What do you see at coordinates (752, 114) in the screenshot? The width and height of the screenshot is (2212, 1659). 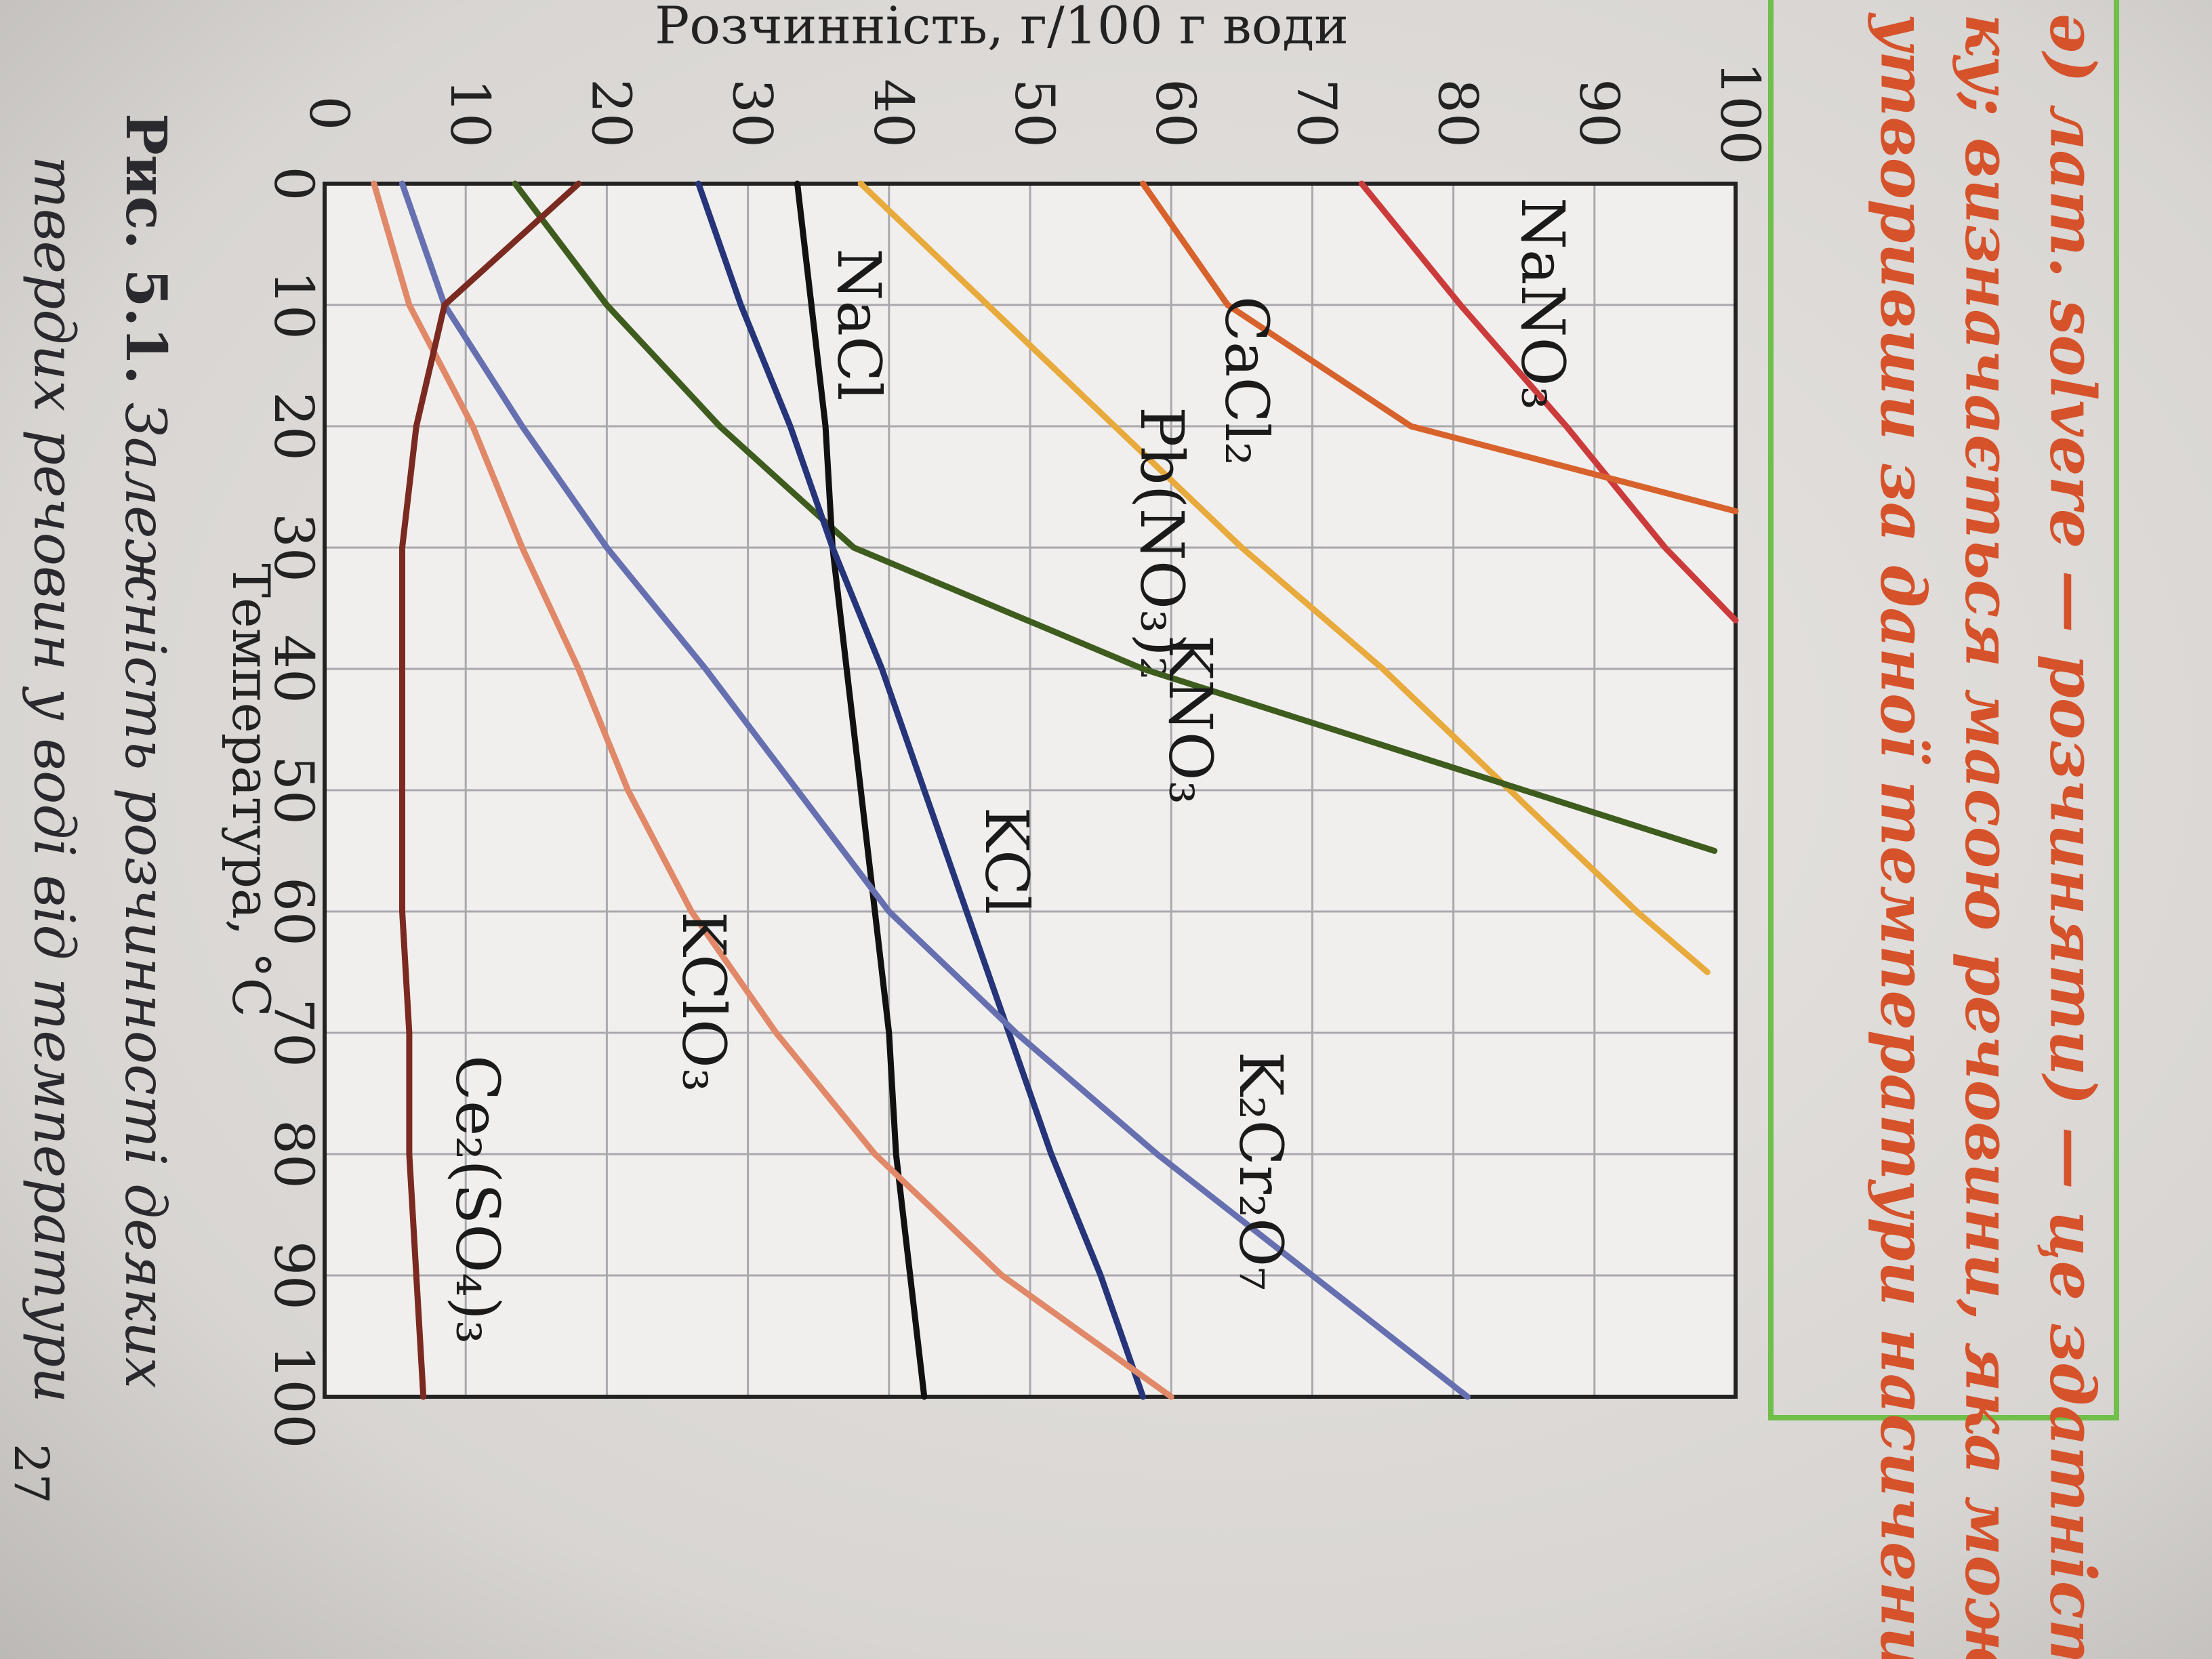 I see `y-tick-label: 30` at bounding box center [752, 114].